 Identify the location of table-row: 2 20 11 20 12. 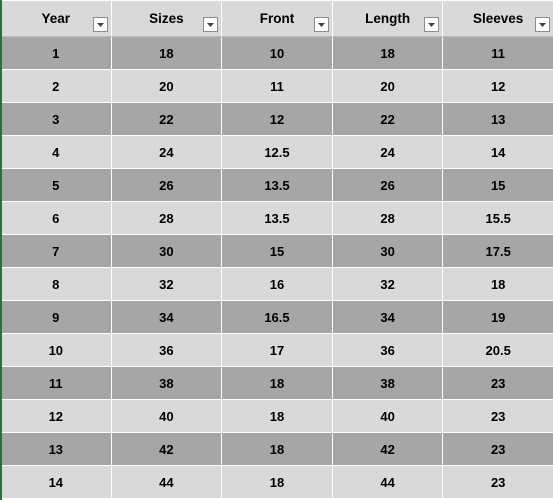
(277, 86).